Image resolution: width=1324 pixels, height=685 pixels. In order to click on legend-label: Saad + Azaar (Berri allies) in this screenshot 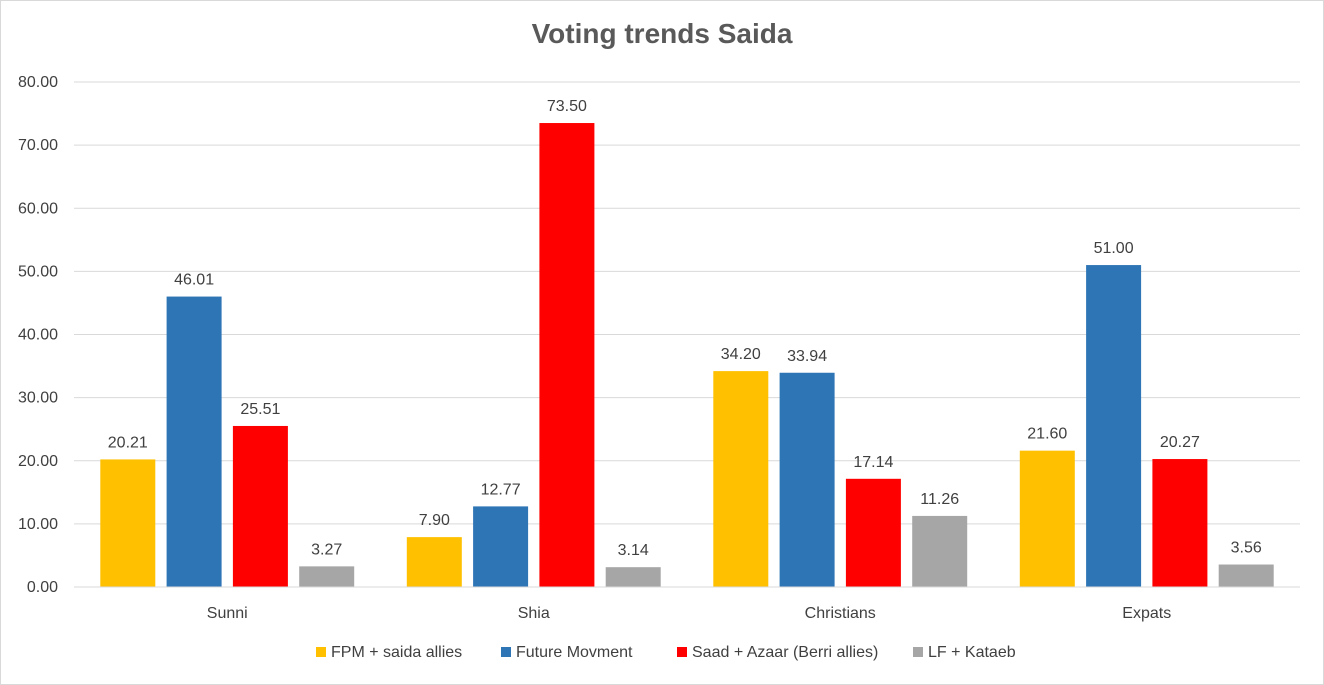, I will do `click(785, 652)`.